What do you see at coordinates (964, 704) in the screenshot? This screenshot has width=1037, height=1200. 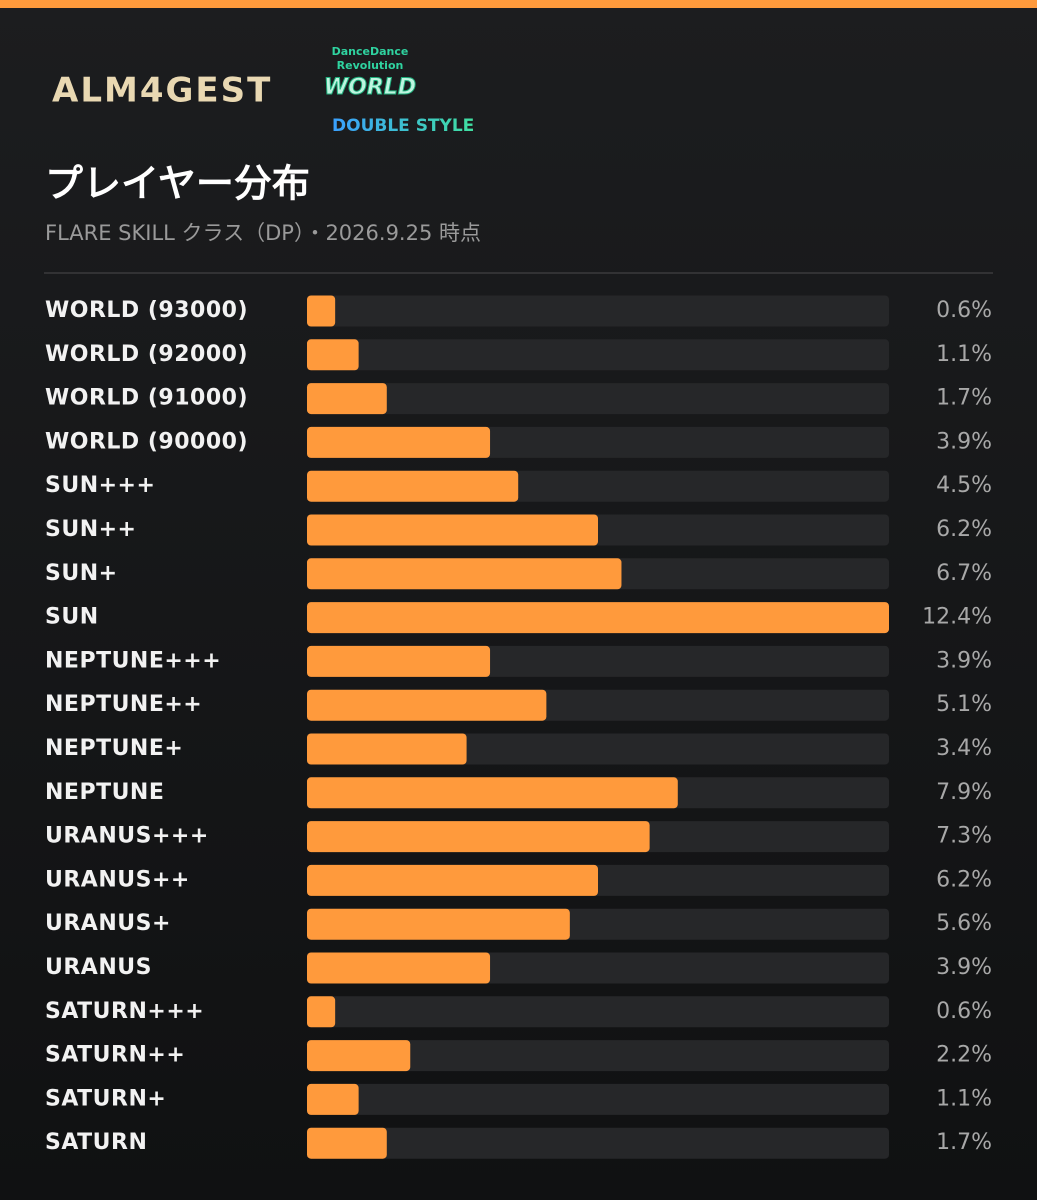 I see `value-label: 5.1%` at bounding box center [964, 704].